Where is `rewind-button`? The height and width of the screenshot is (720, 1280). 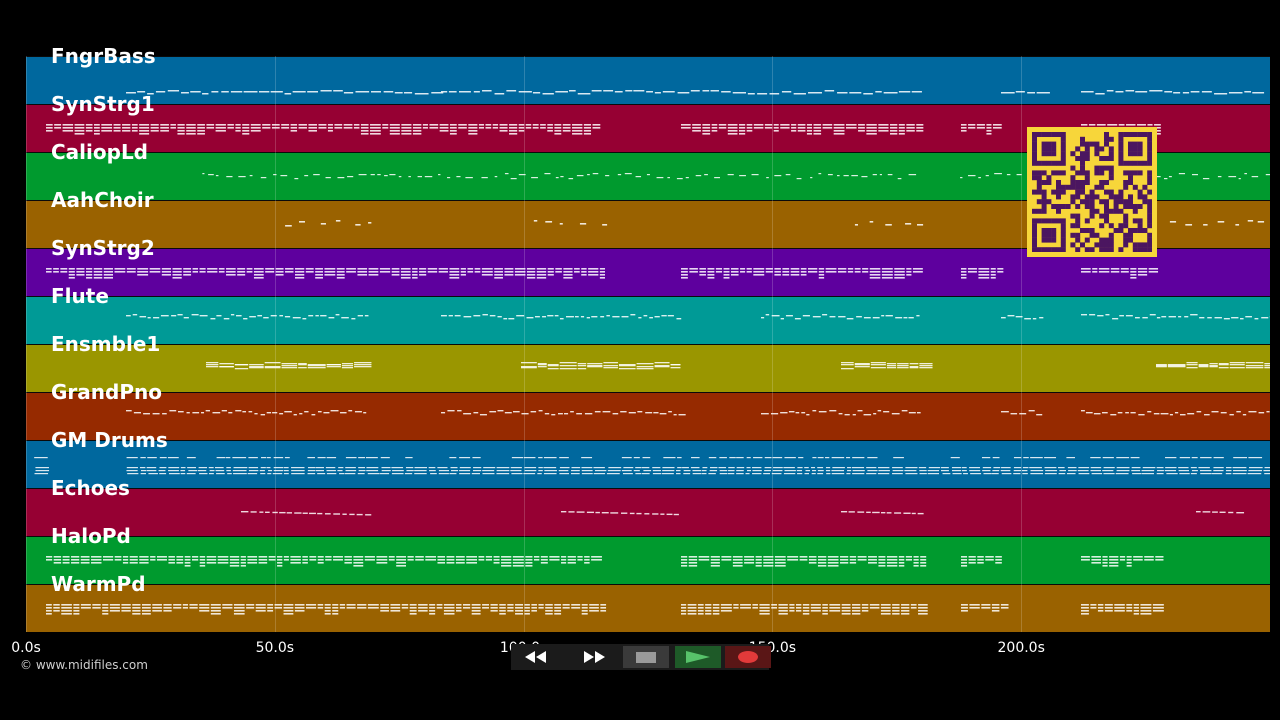 rewind-button is located at coordinates (536, 657).